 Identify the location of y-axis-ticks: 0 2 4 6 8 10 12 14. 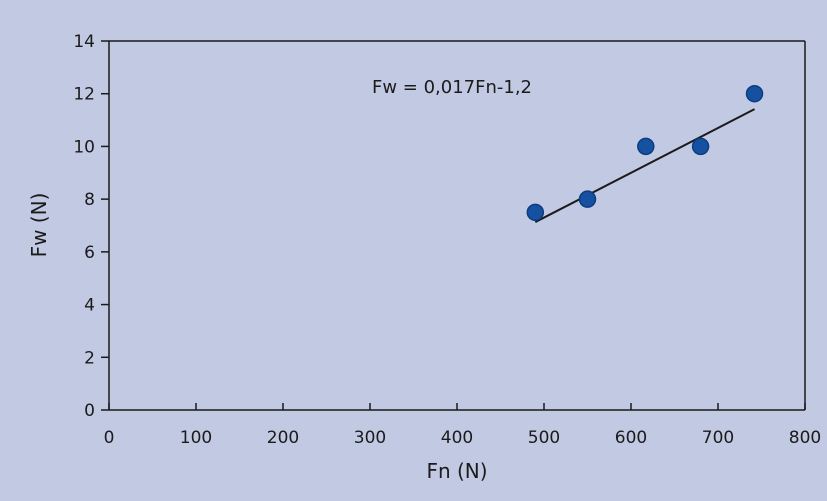
(91, 226).